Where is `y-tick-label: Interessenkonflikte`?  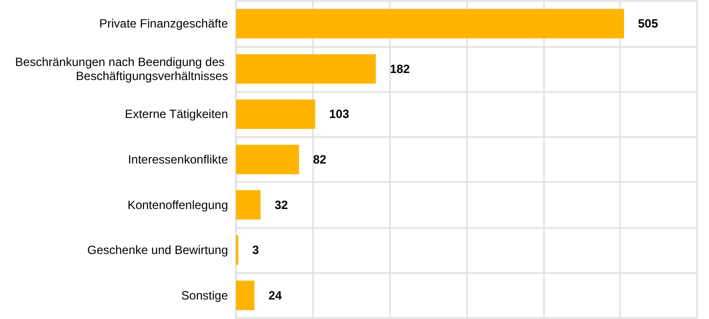
y-tick-label: Interessenkonflikte is located at coordinates (178, 159).